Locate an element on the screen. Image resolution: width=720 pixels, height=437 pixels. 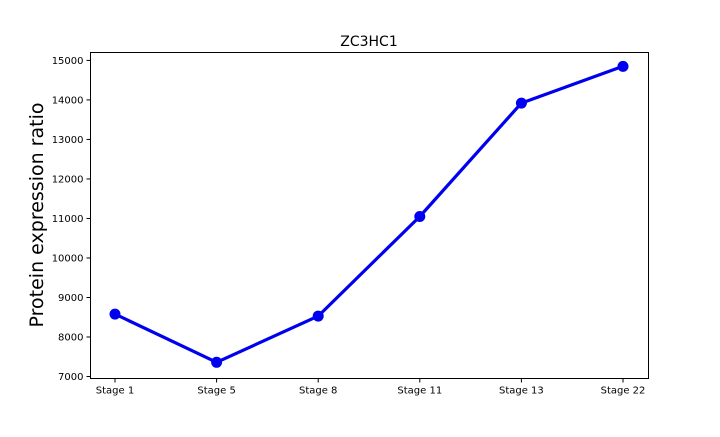
x-tick-label: Stage 22 is located at coordinates (623, 391).